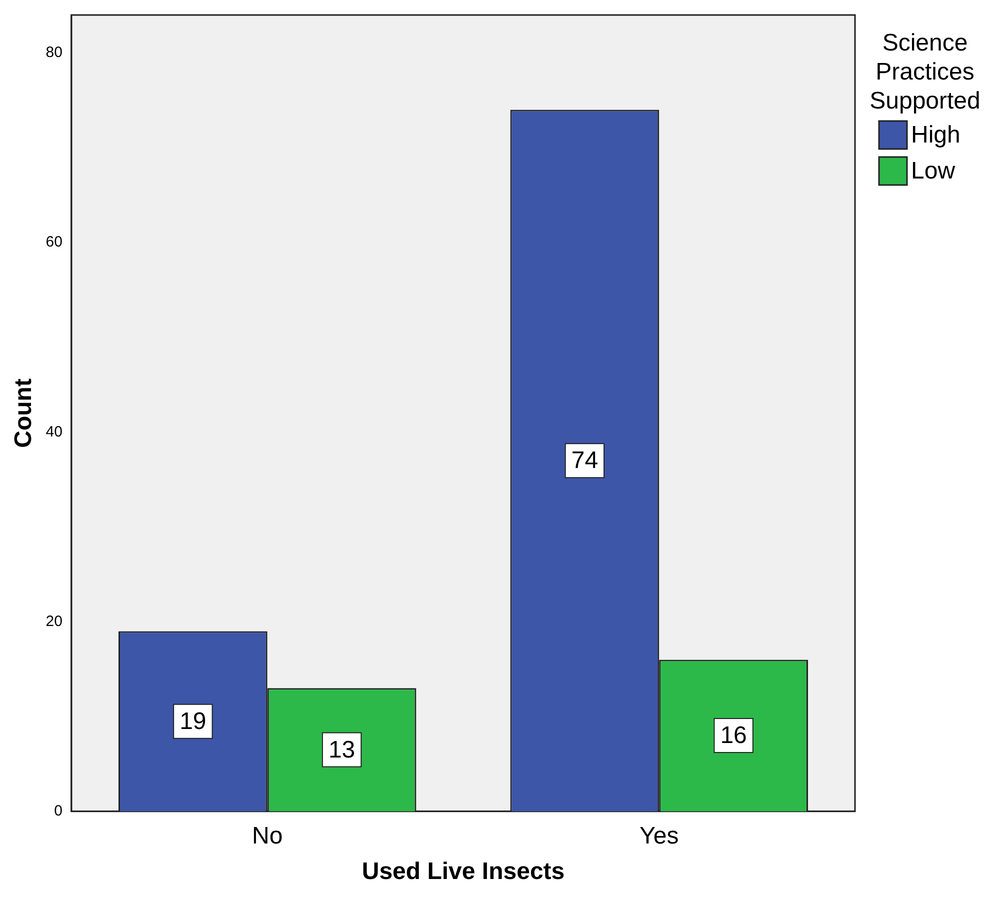 This screenshot has width=995, height=901. Describe the element at coordinates (58, 811) in the screenshot. I see `y-tick-label: 0` at that location.